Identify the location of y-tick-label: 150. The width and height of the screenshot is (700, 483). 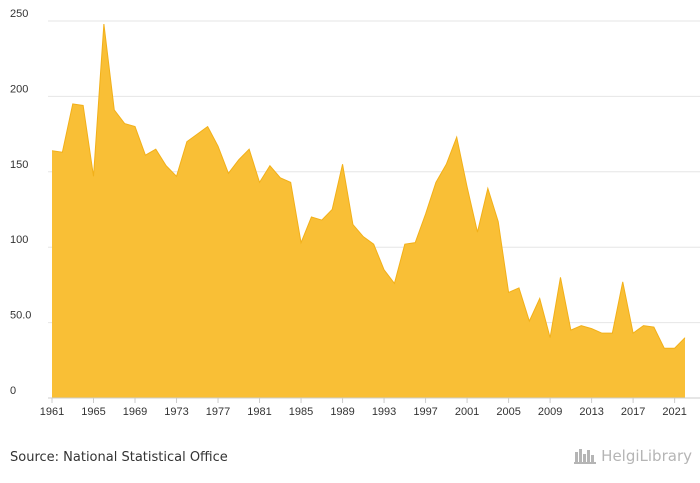
(19, 165).